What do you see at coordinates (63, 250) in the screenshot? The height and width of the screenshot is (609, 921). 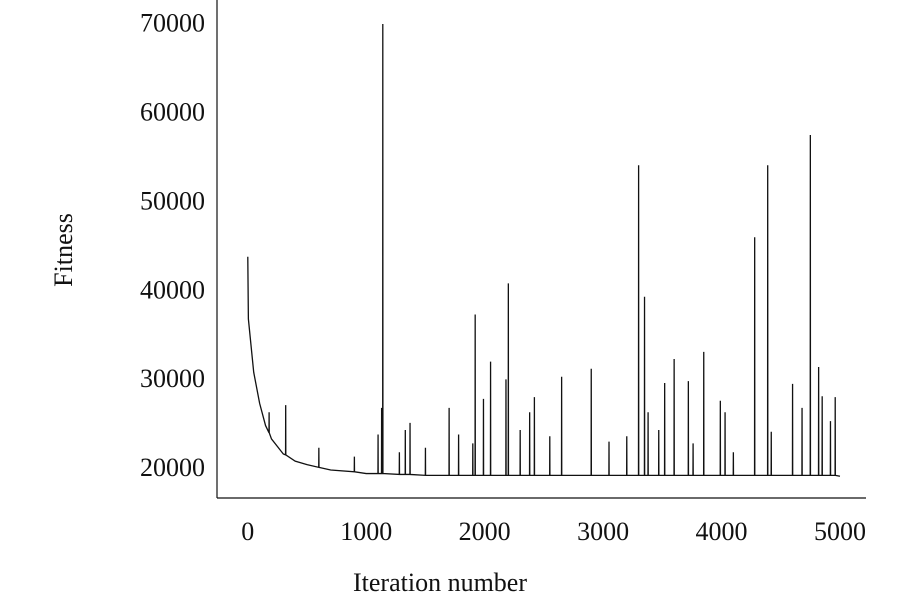 I see `y-axis-label: Fitness` at bounding box center [63, 250].